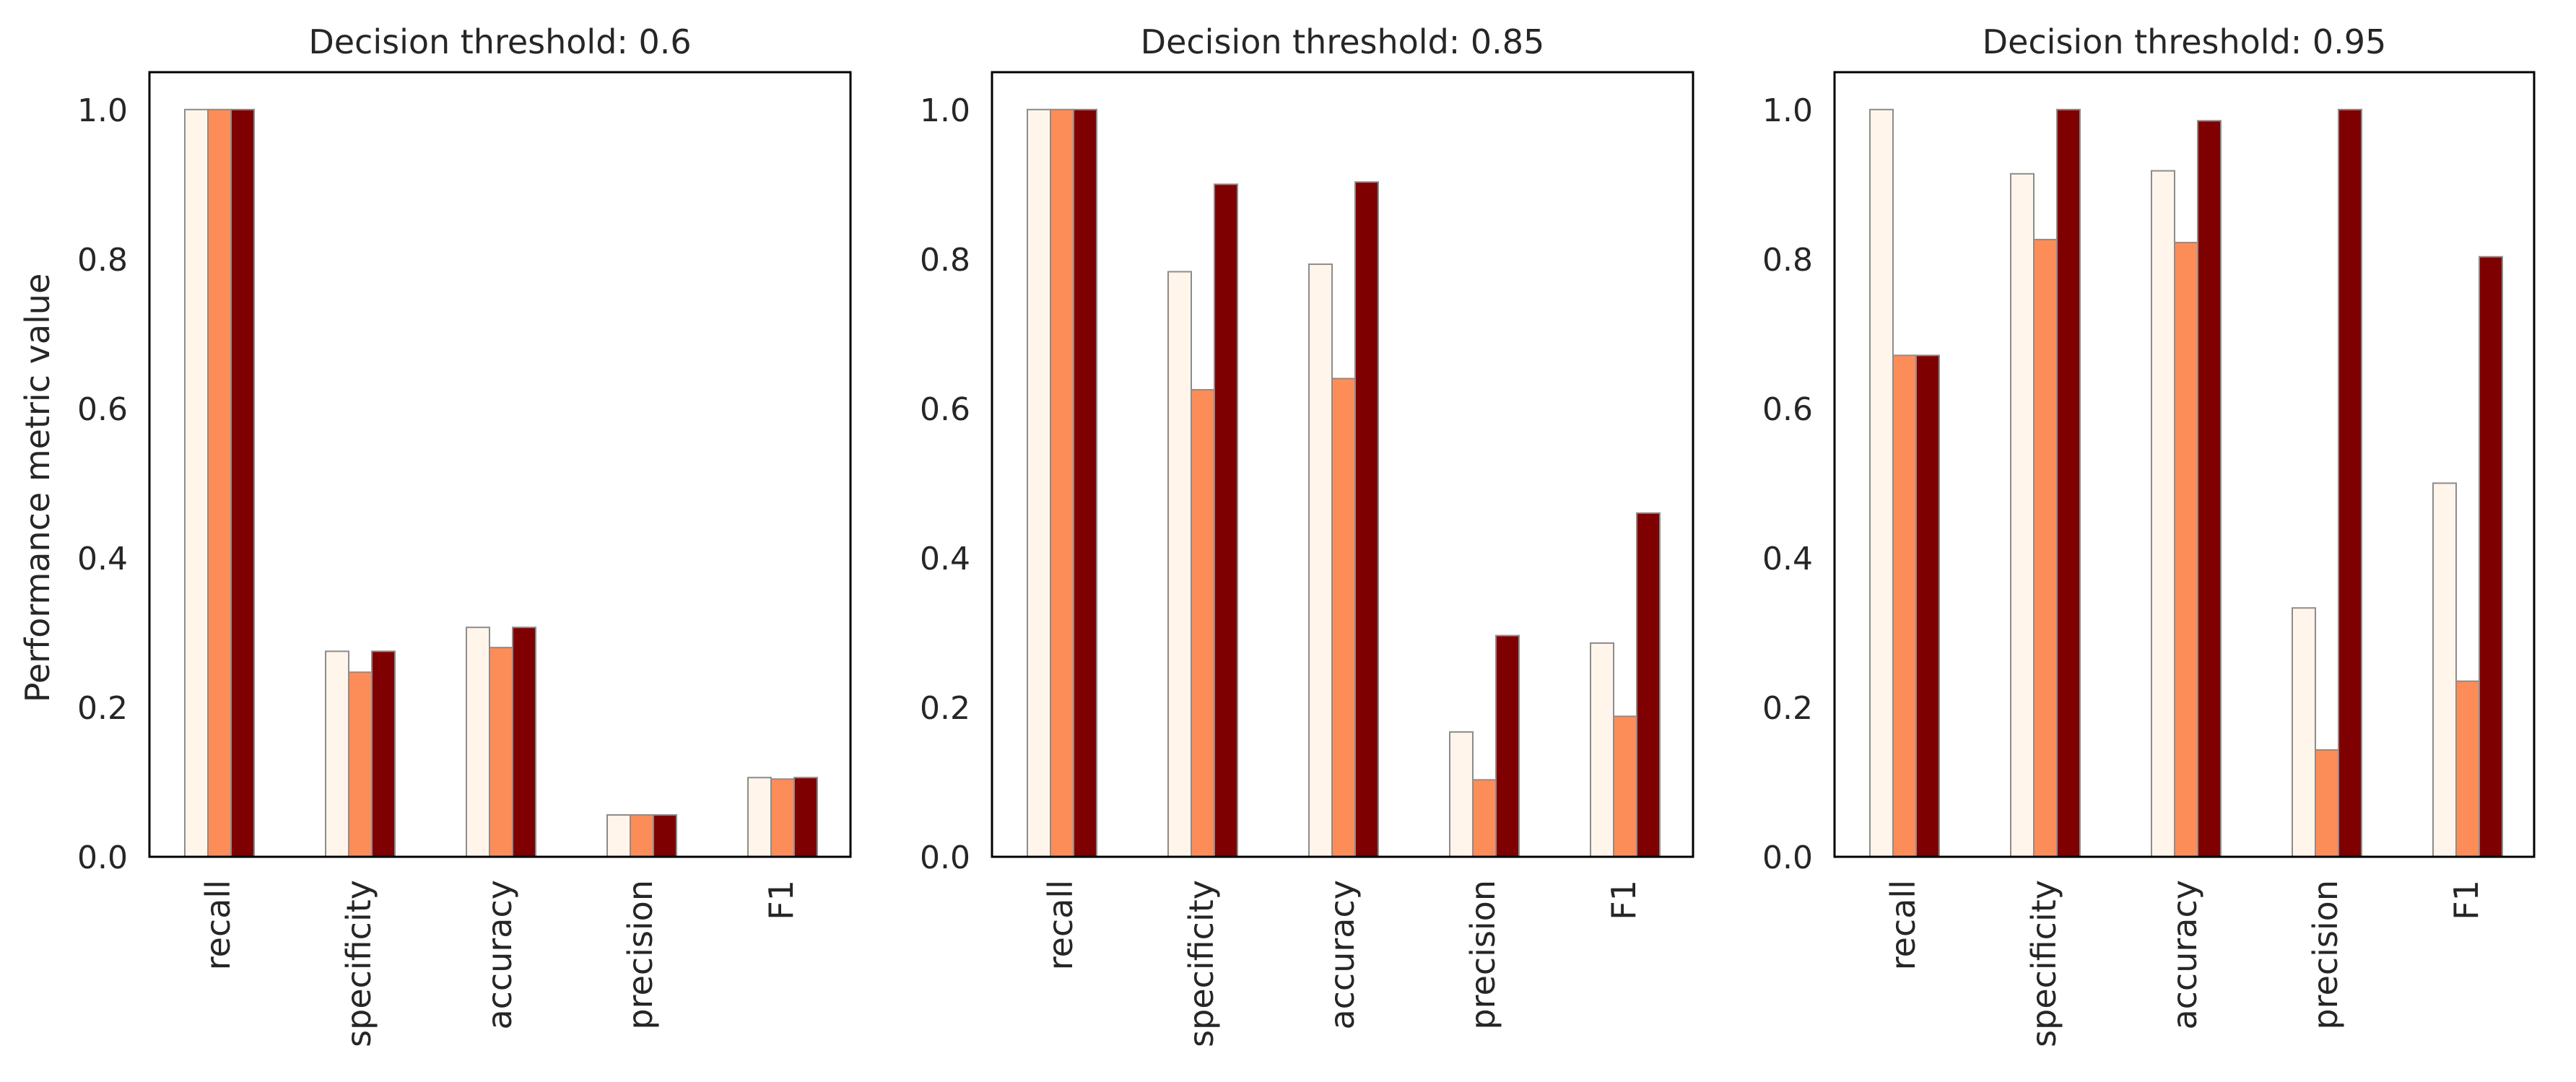 The width and height of the screenshot is (2576, 1082). I want to click on chart-title: Decision threshold: 0.6, so click(499, 41).